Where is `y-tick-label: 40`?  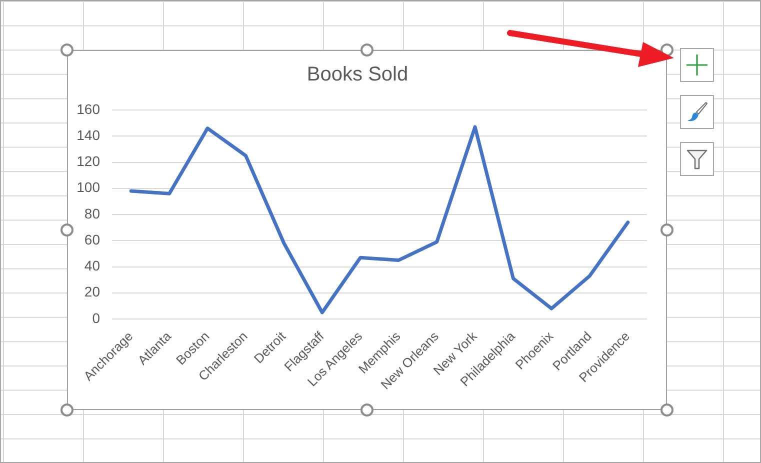
y-tick-label: 40 is located at coordinates (92, 266).